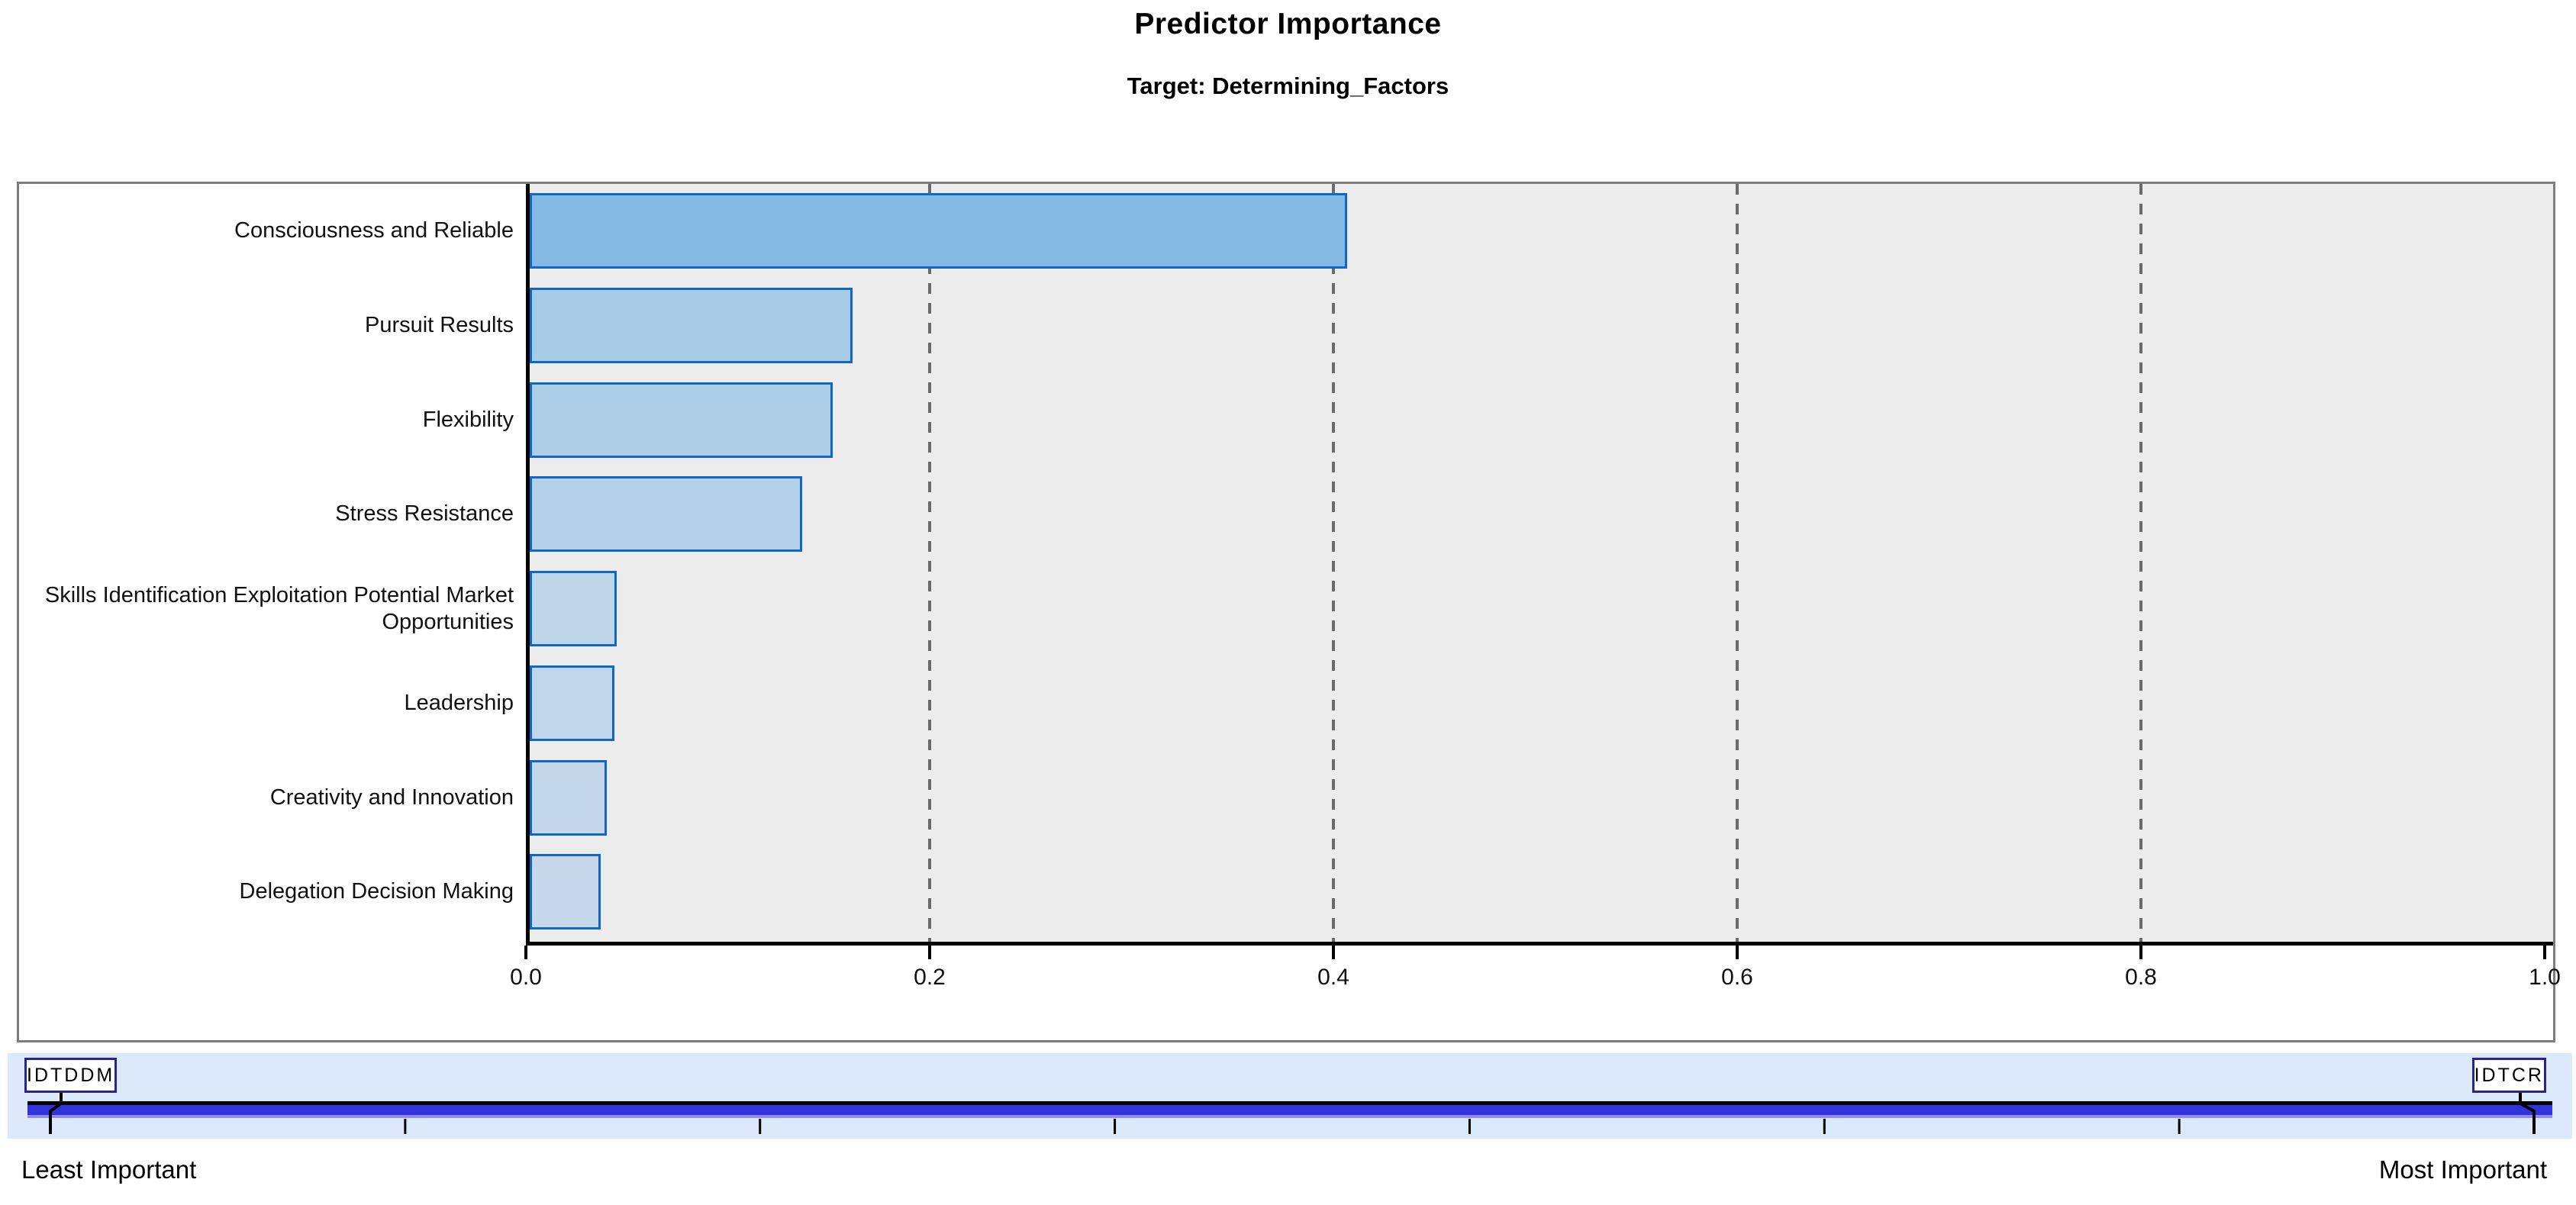 This screenshot has width=2576, height=1205. What do you see at coordinates (425, 514) in the screenshot?
I see `category-label: Stress Resistance` at bounding box center [425, 514].